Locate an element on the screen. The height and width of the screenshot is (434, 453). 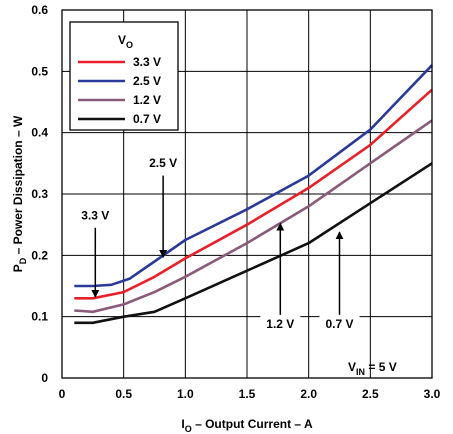
x-tick-label: 0 is located at coordinates (62, 394).